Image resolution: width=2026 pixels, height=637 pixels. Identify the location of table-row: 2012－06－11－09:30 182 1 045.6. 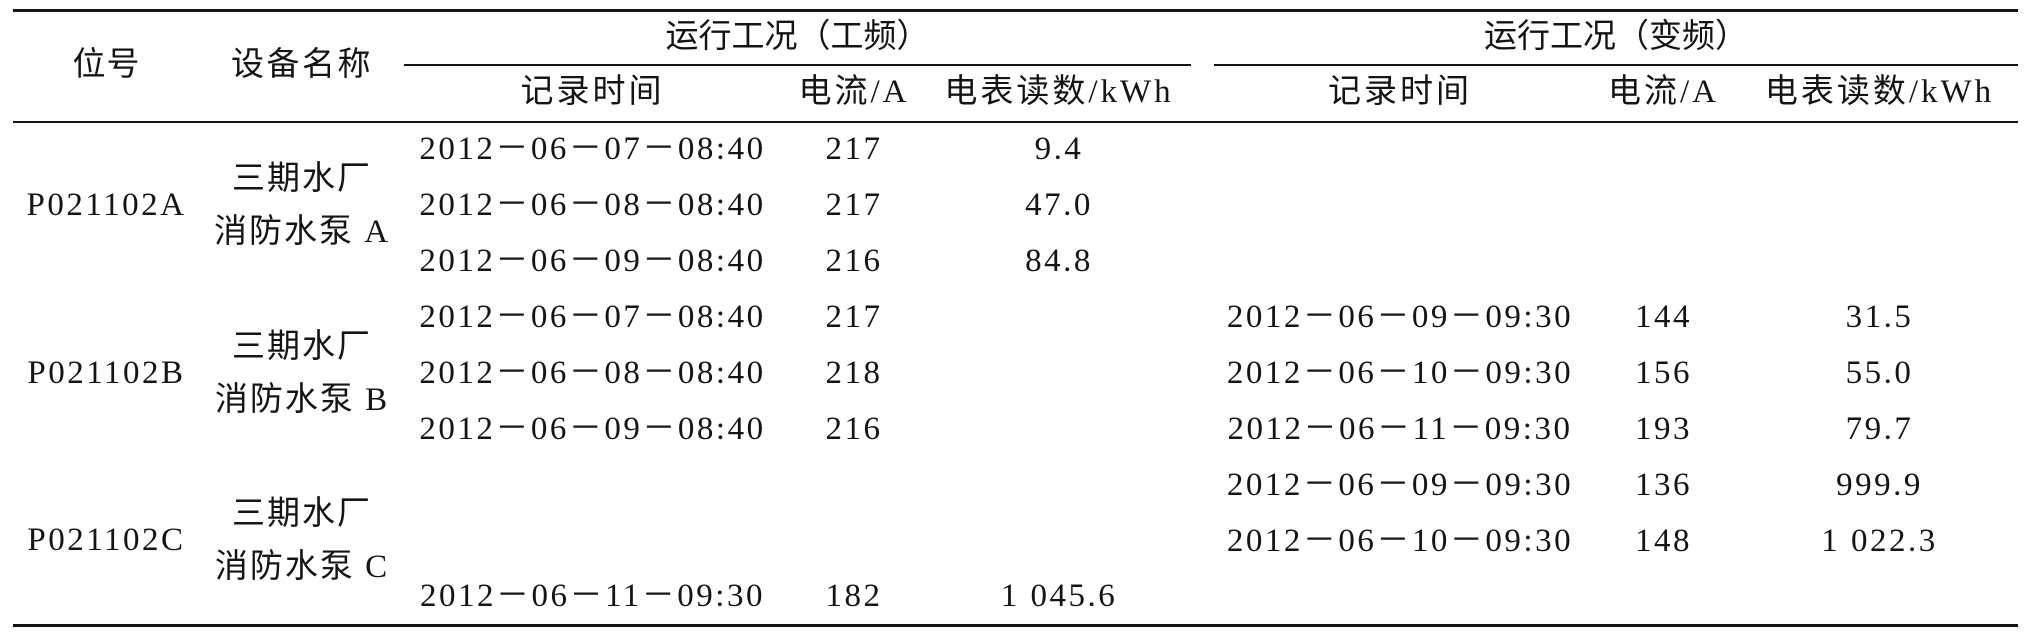
(1015, 598).